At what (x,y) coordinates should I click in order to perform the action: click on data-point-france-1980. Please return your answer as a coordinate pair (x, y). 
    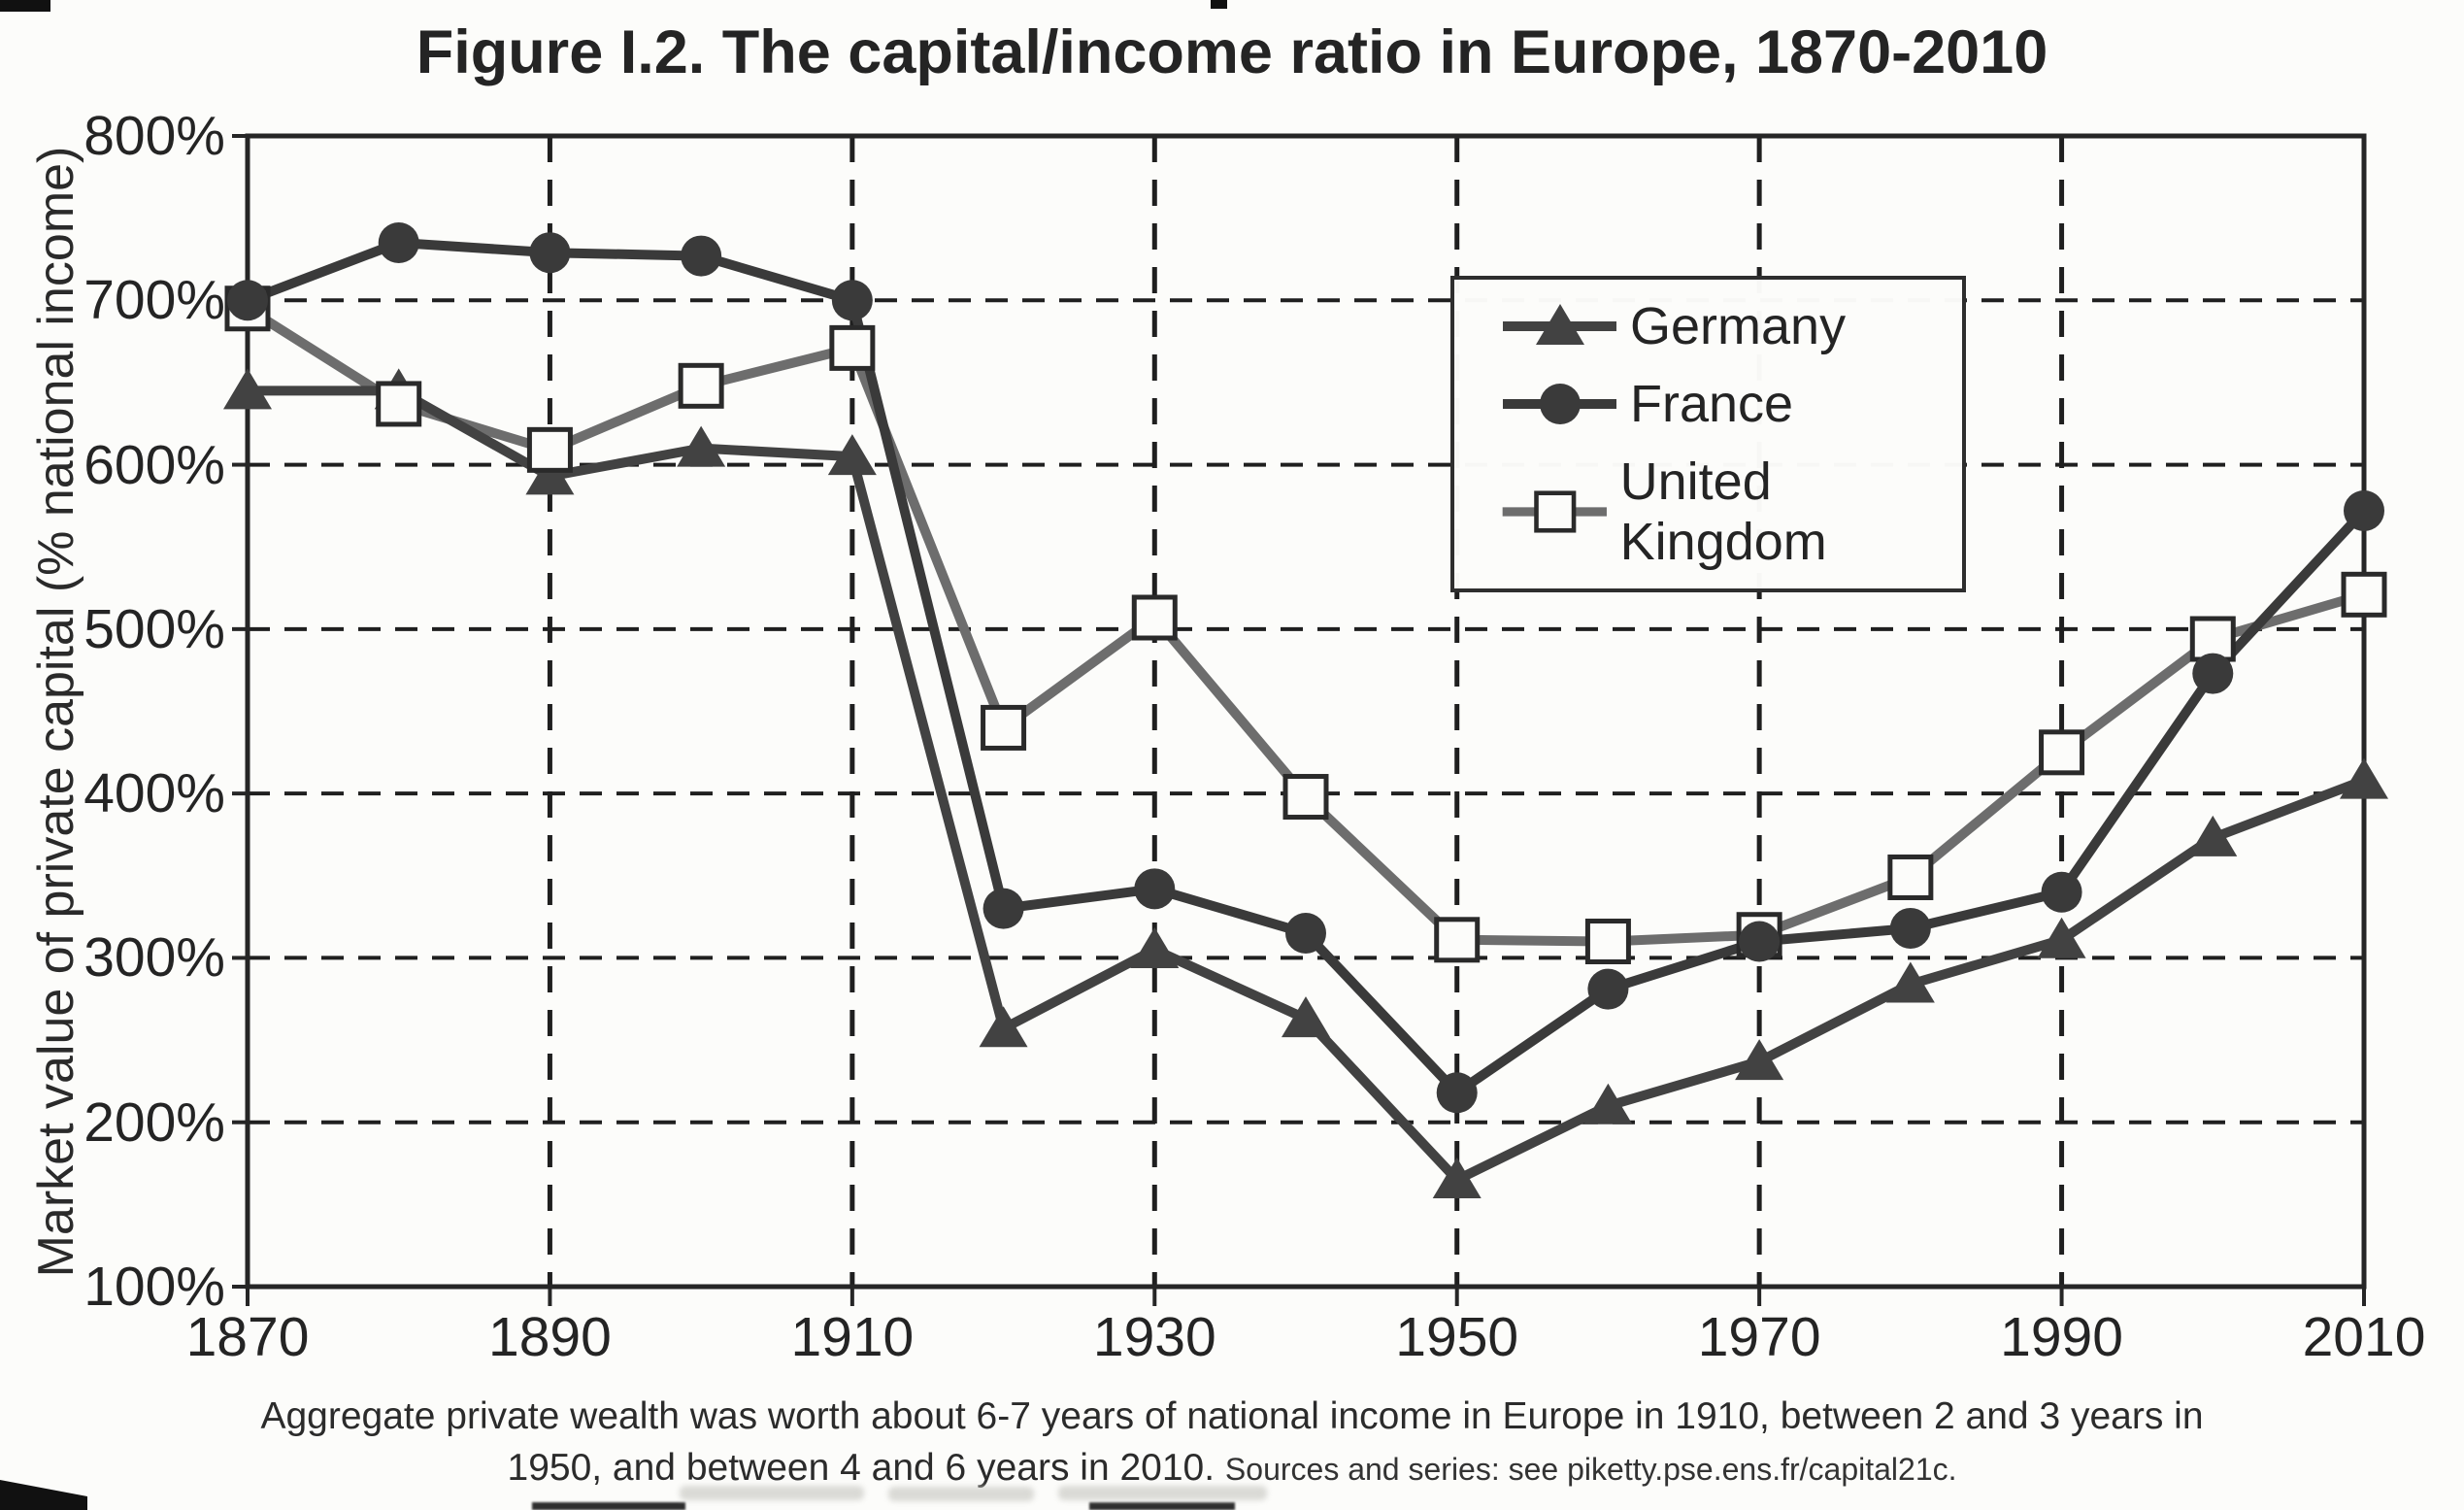
    Looking at the image, I should click on (1910, 928).